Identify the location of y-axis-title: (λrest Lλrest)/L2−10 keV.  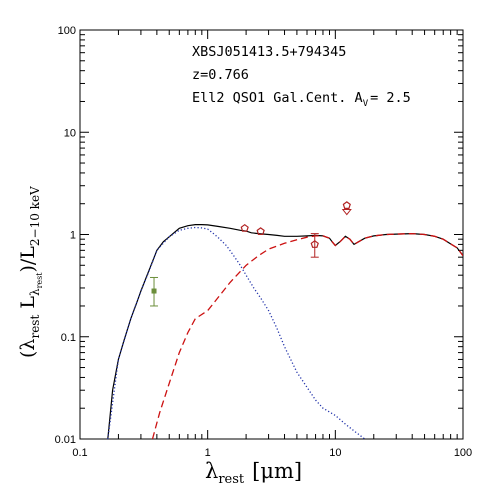
(30, 272).